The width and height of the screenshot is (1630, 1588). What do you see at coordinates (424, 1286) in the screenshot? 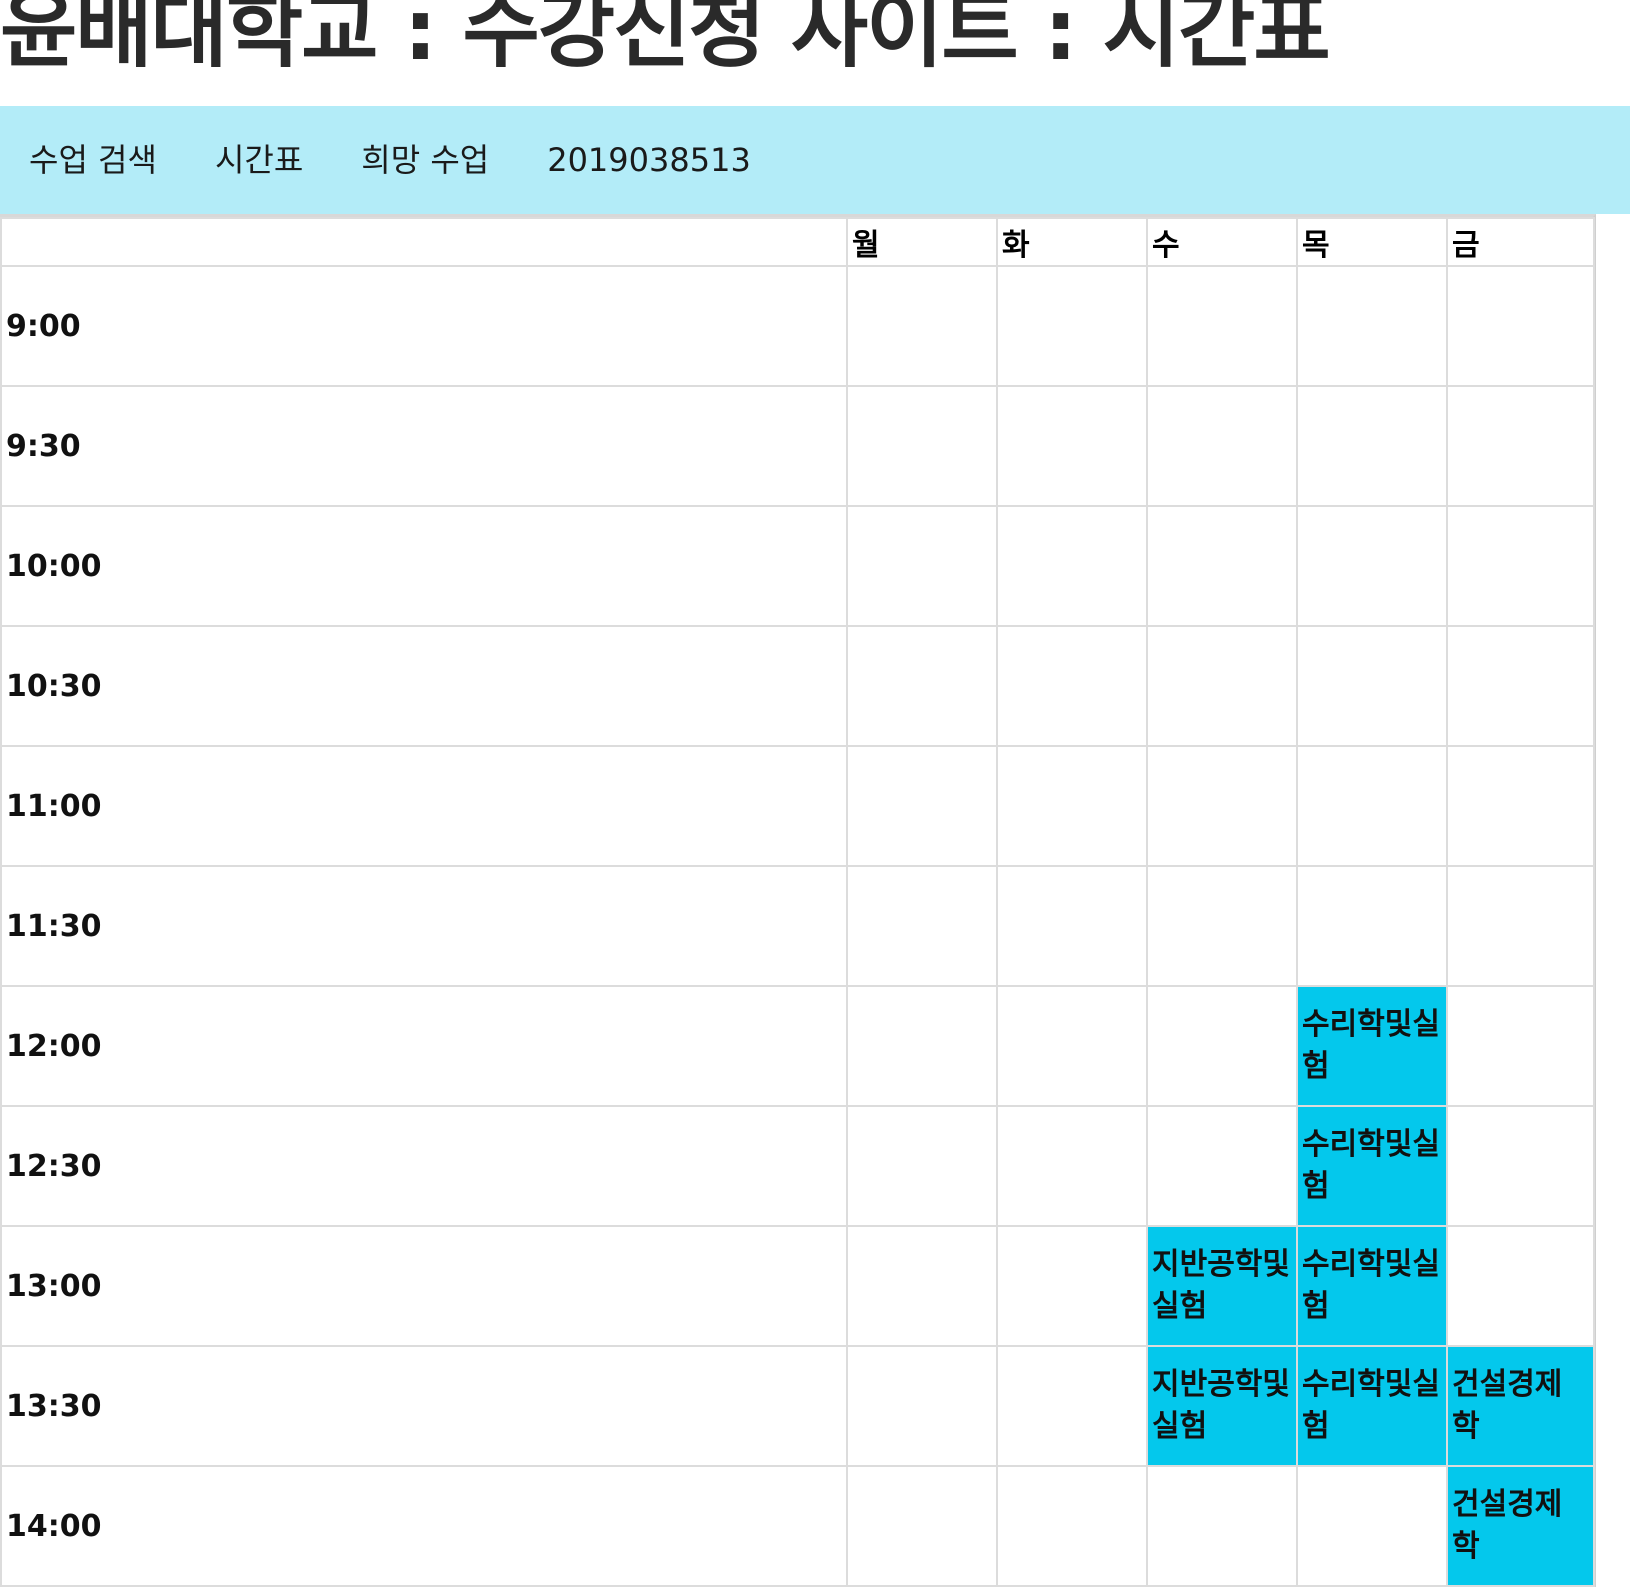
I see `time-slot-label: 13:00` at bounding box center [424, 1286].